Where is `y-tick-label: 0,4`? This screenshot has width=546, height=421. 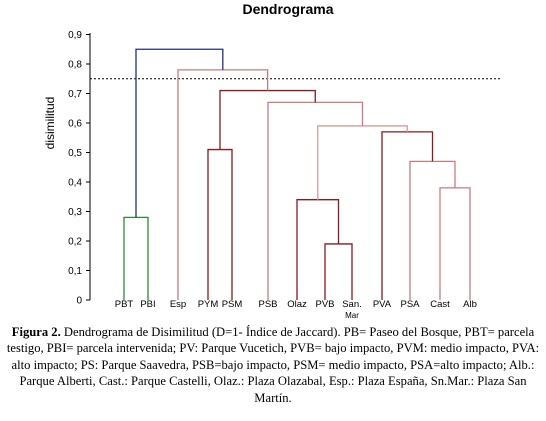
y-tick-label: 0,4 is located at coordinates (75, 183).